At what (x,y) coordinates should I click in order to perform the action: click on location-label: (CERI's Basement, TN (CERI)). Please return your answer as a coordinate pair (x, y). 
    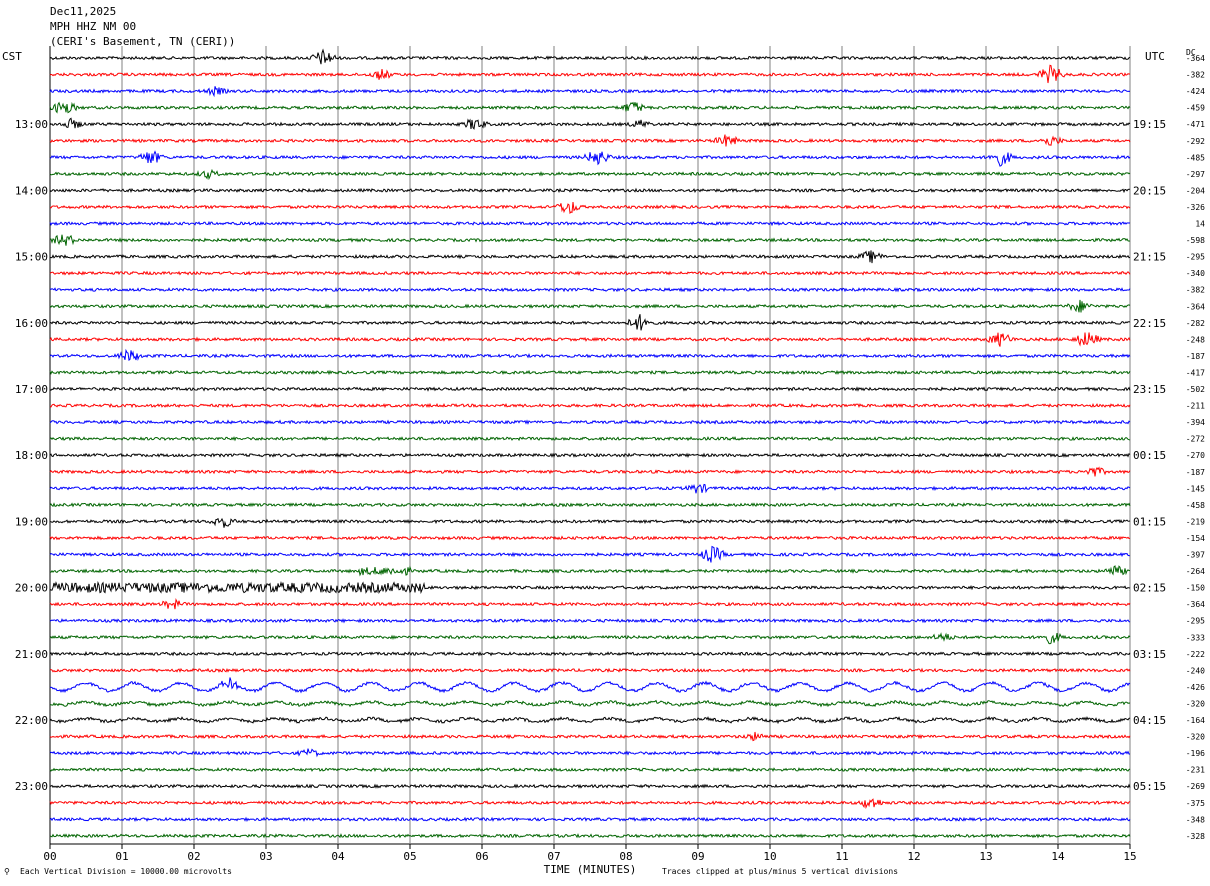
    Looking at the image, I should click on (143, 41).